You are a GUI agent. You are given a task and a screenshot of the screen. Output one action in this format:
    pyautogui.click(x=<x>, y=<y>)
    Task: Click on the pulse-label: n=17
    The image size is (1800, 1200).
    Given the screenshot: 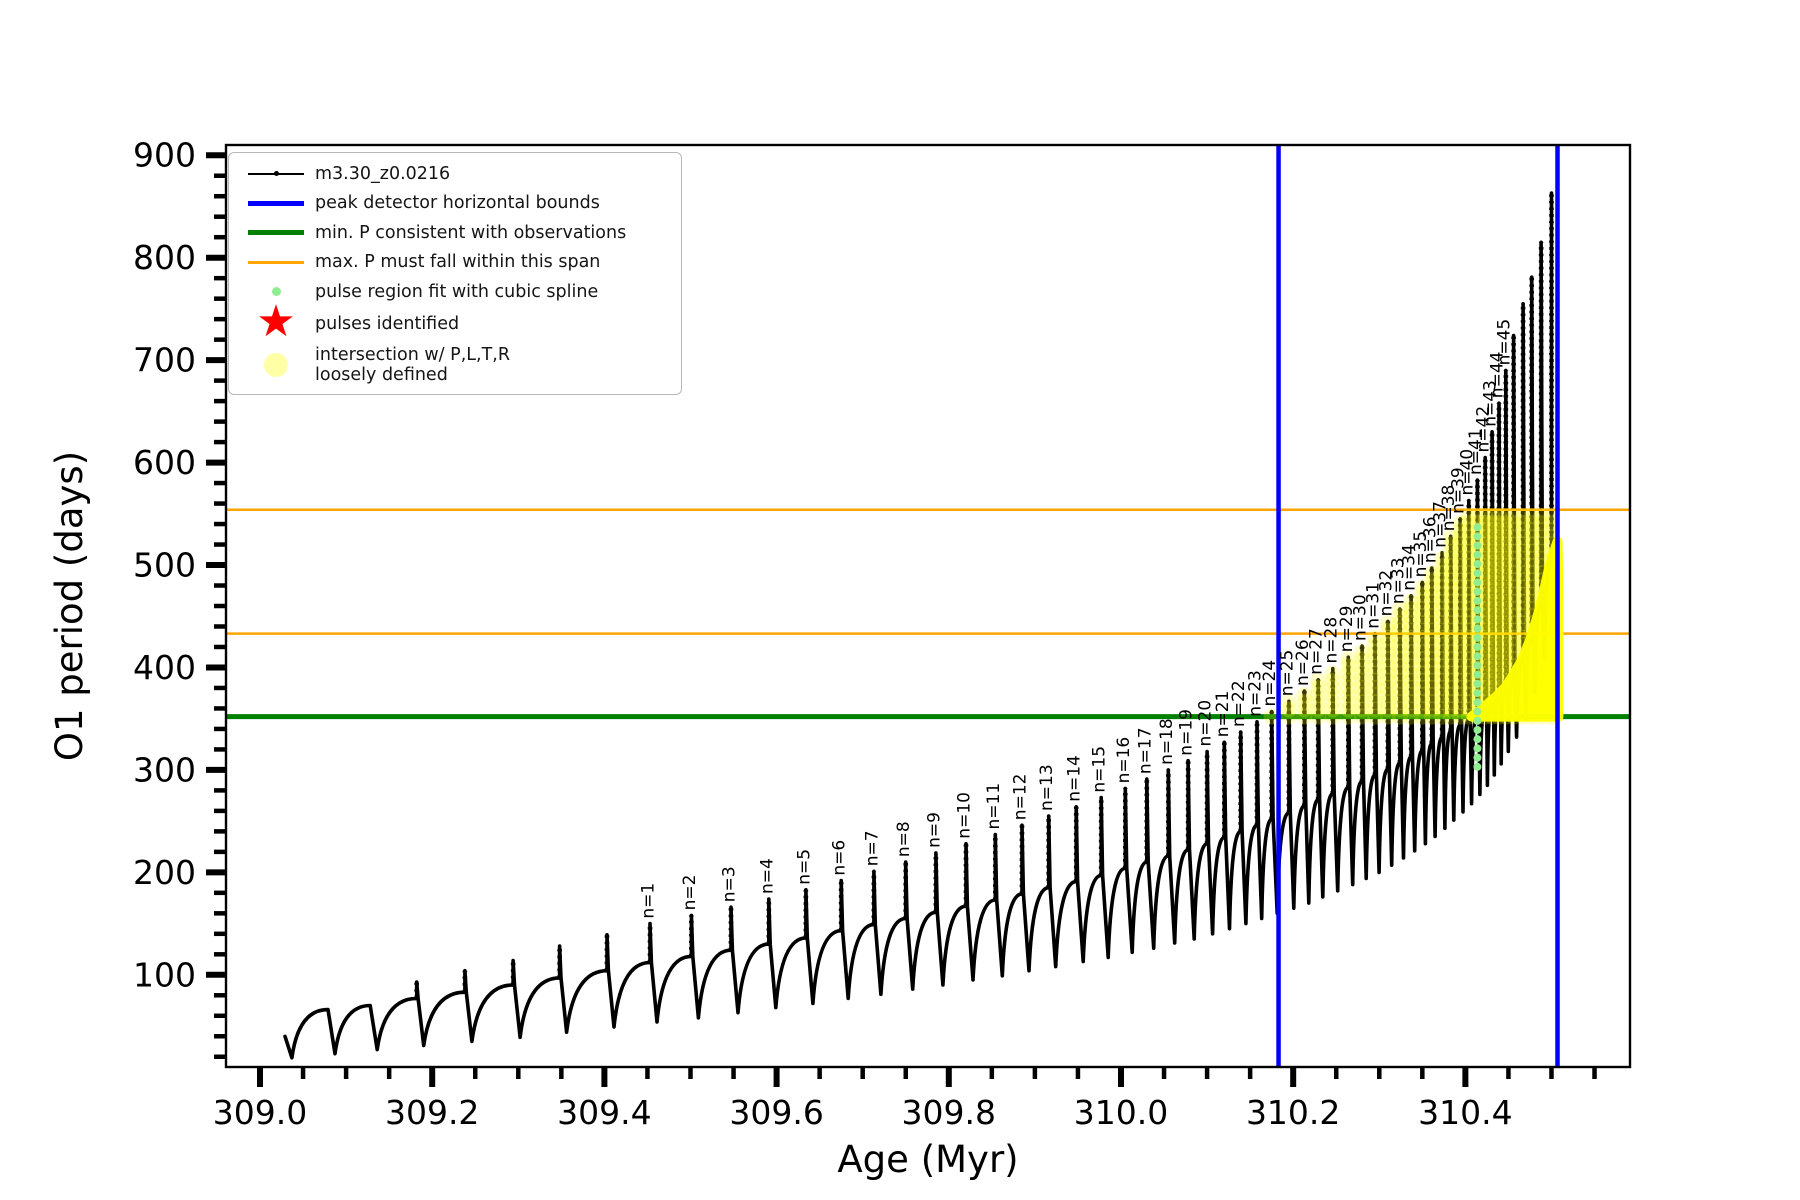 What is the action you would take?
    pyautogui.click(x=1145, y=750)
    